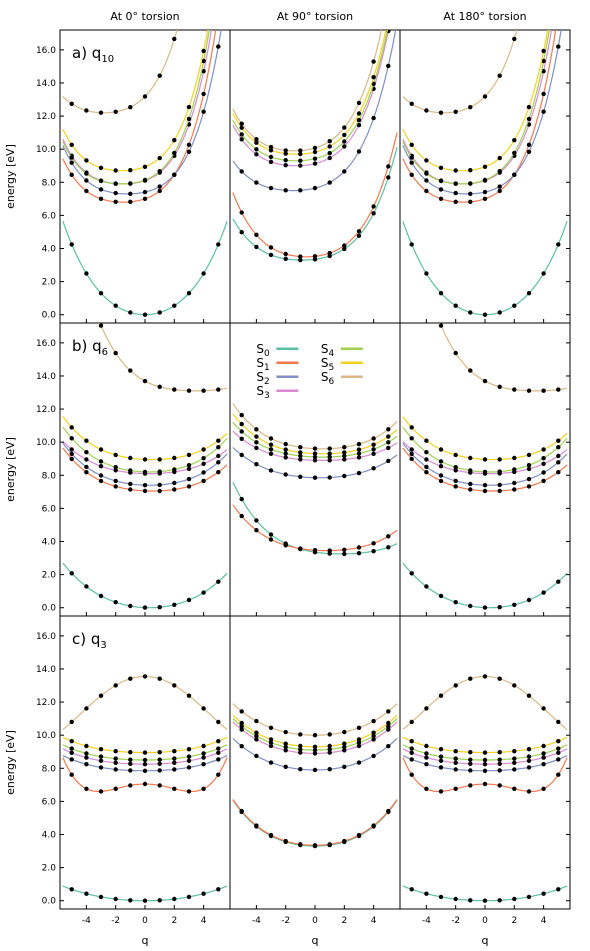  I want to click on x-tick-label: -2, so click(455, 921).